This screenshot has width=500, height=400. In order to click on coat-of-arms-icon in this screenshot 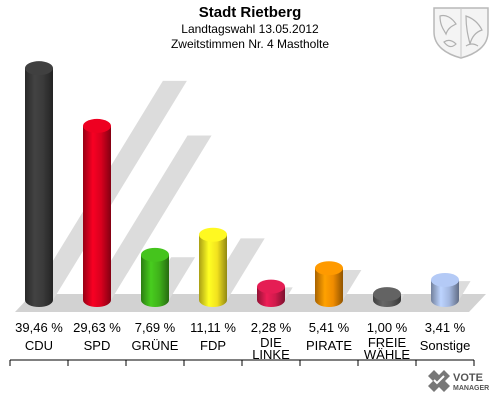, I will do `click(461, 33)`.